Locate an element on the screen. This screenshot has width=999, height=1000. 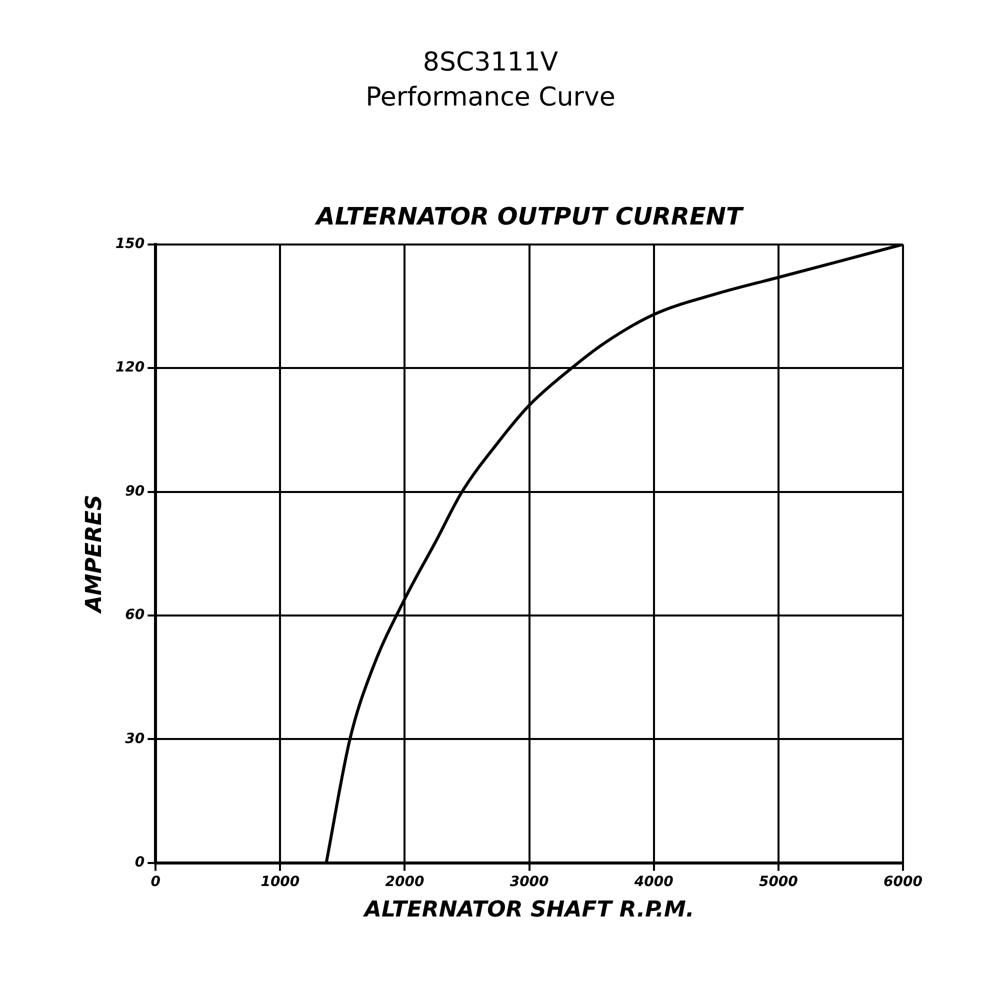
y-tick-label: 120 is located at coordinates (130, 368).